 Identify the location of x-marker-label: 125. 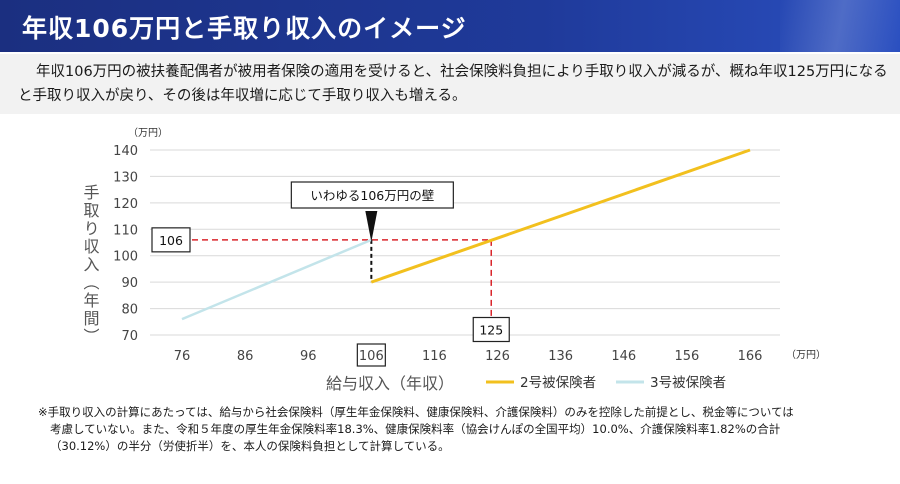
(491, 330).